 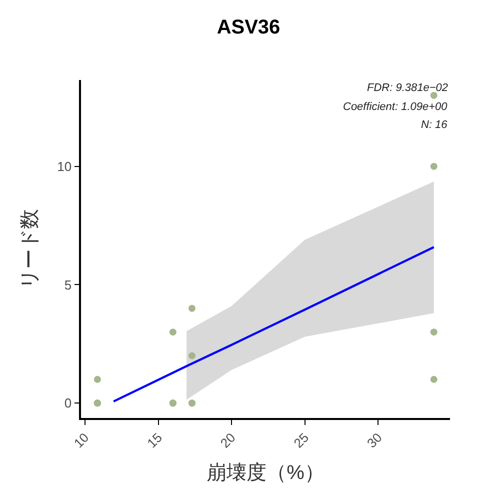 I want to click on y-tick-label: 5, so click(x=68, y=284).